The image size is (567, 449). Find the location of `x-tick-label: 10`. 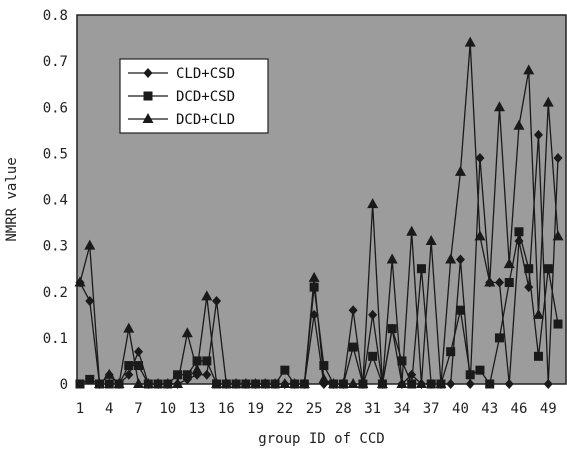

x-tick-label: 10 is located at coordinates (167, 409).